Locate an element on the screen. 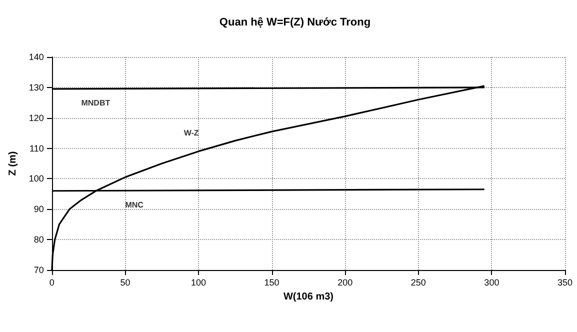  y-tick-label: 70 is located at coordinates (39, 270).